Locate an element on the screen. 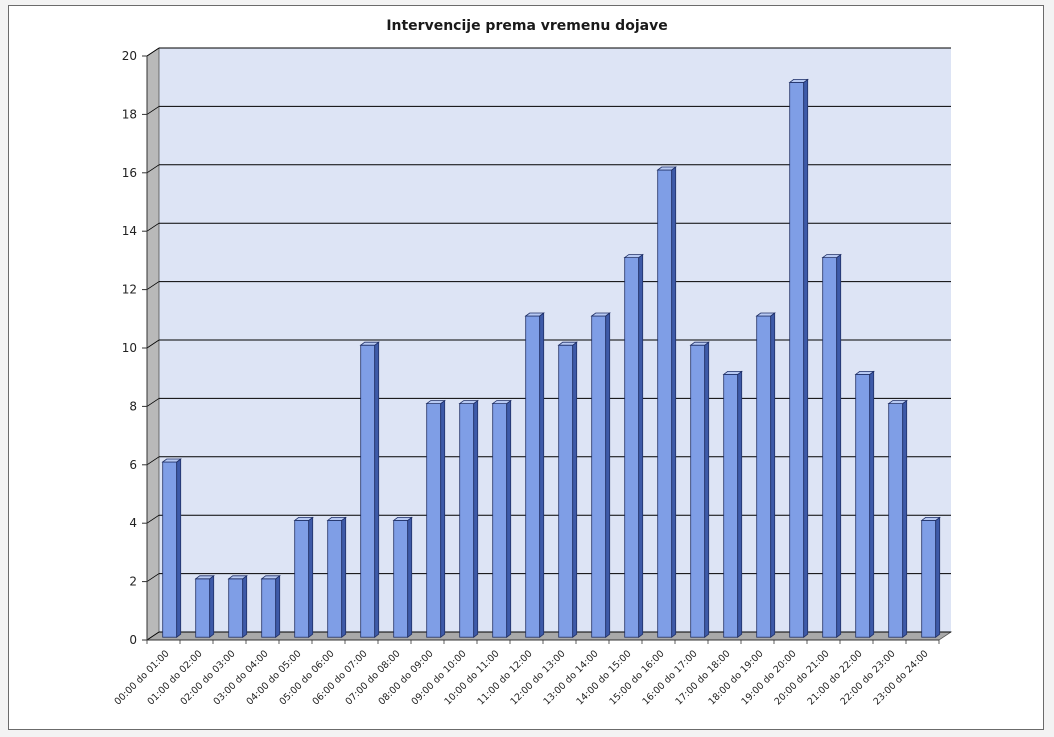 The width and height of the screenshot is (1054, 737). y-tick-label: 0 is located at coordinates (133, 640).